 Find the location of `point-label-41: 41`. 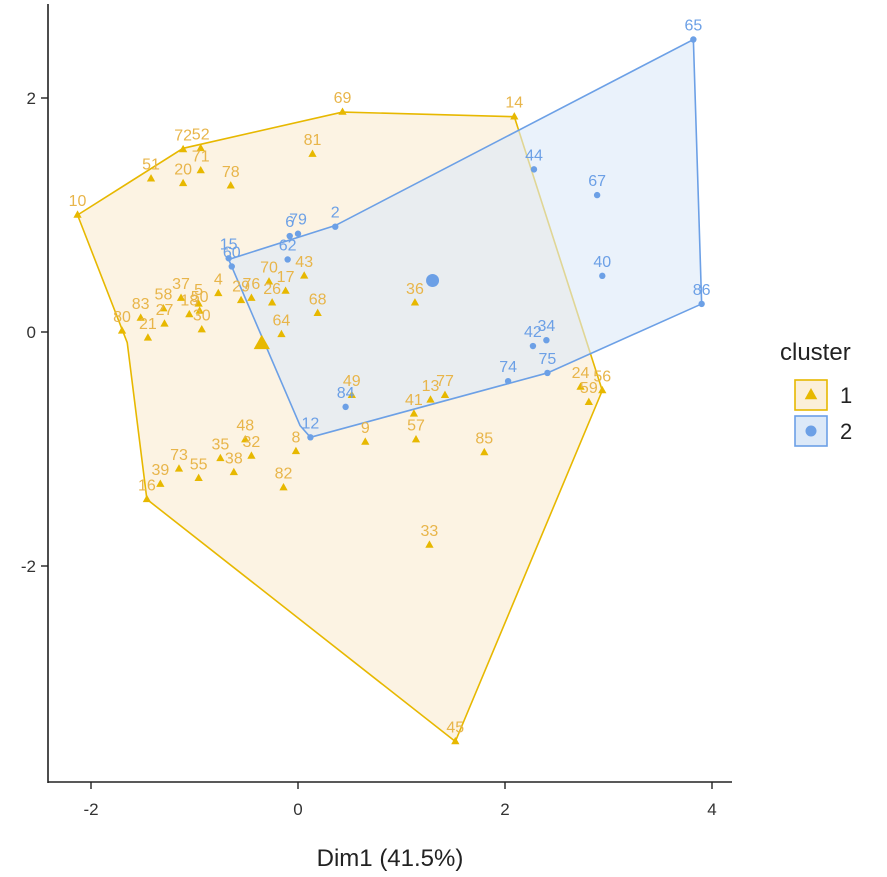

point-label-41: 41 is located at coordinates (414, 400).